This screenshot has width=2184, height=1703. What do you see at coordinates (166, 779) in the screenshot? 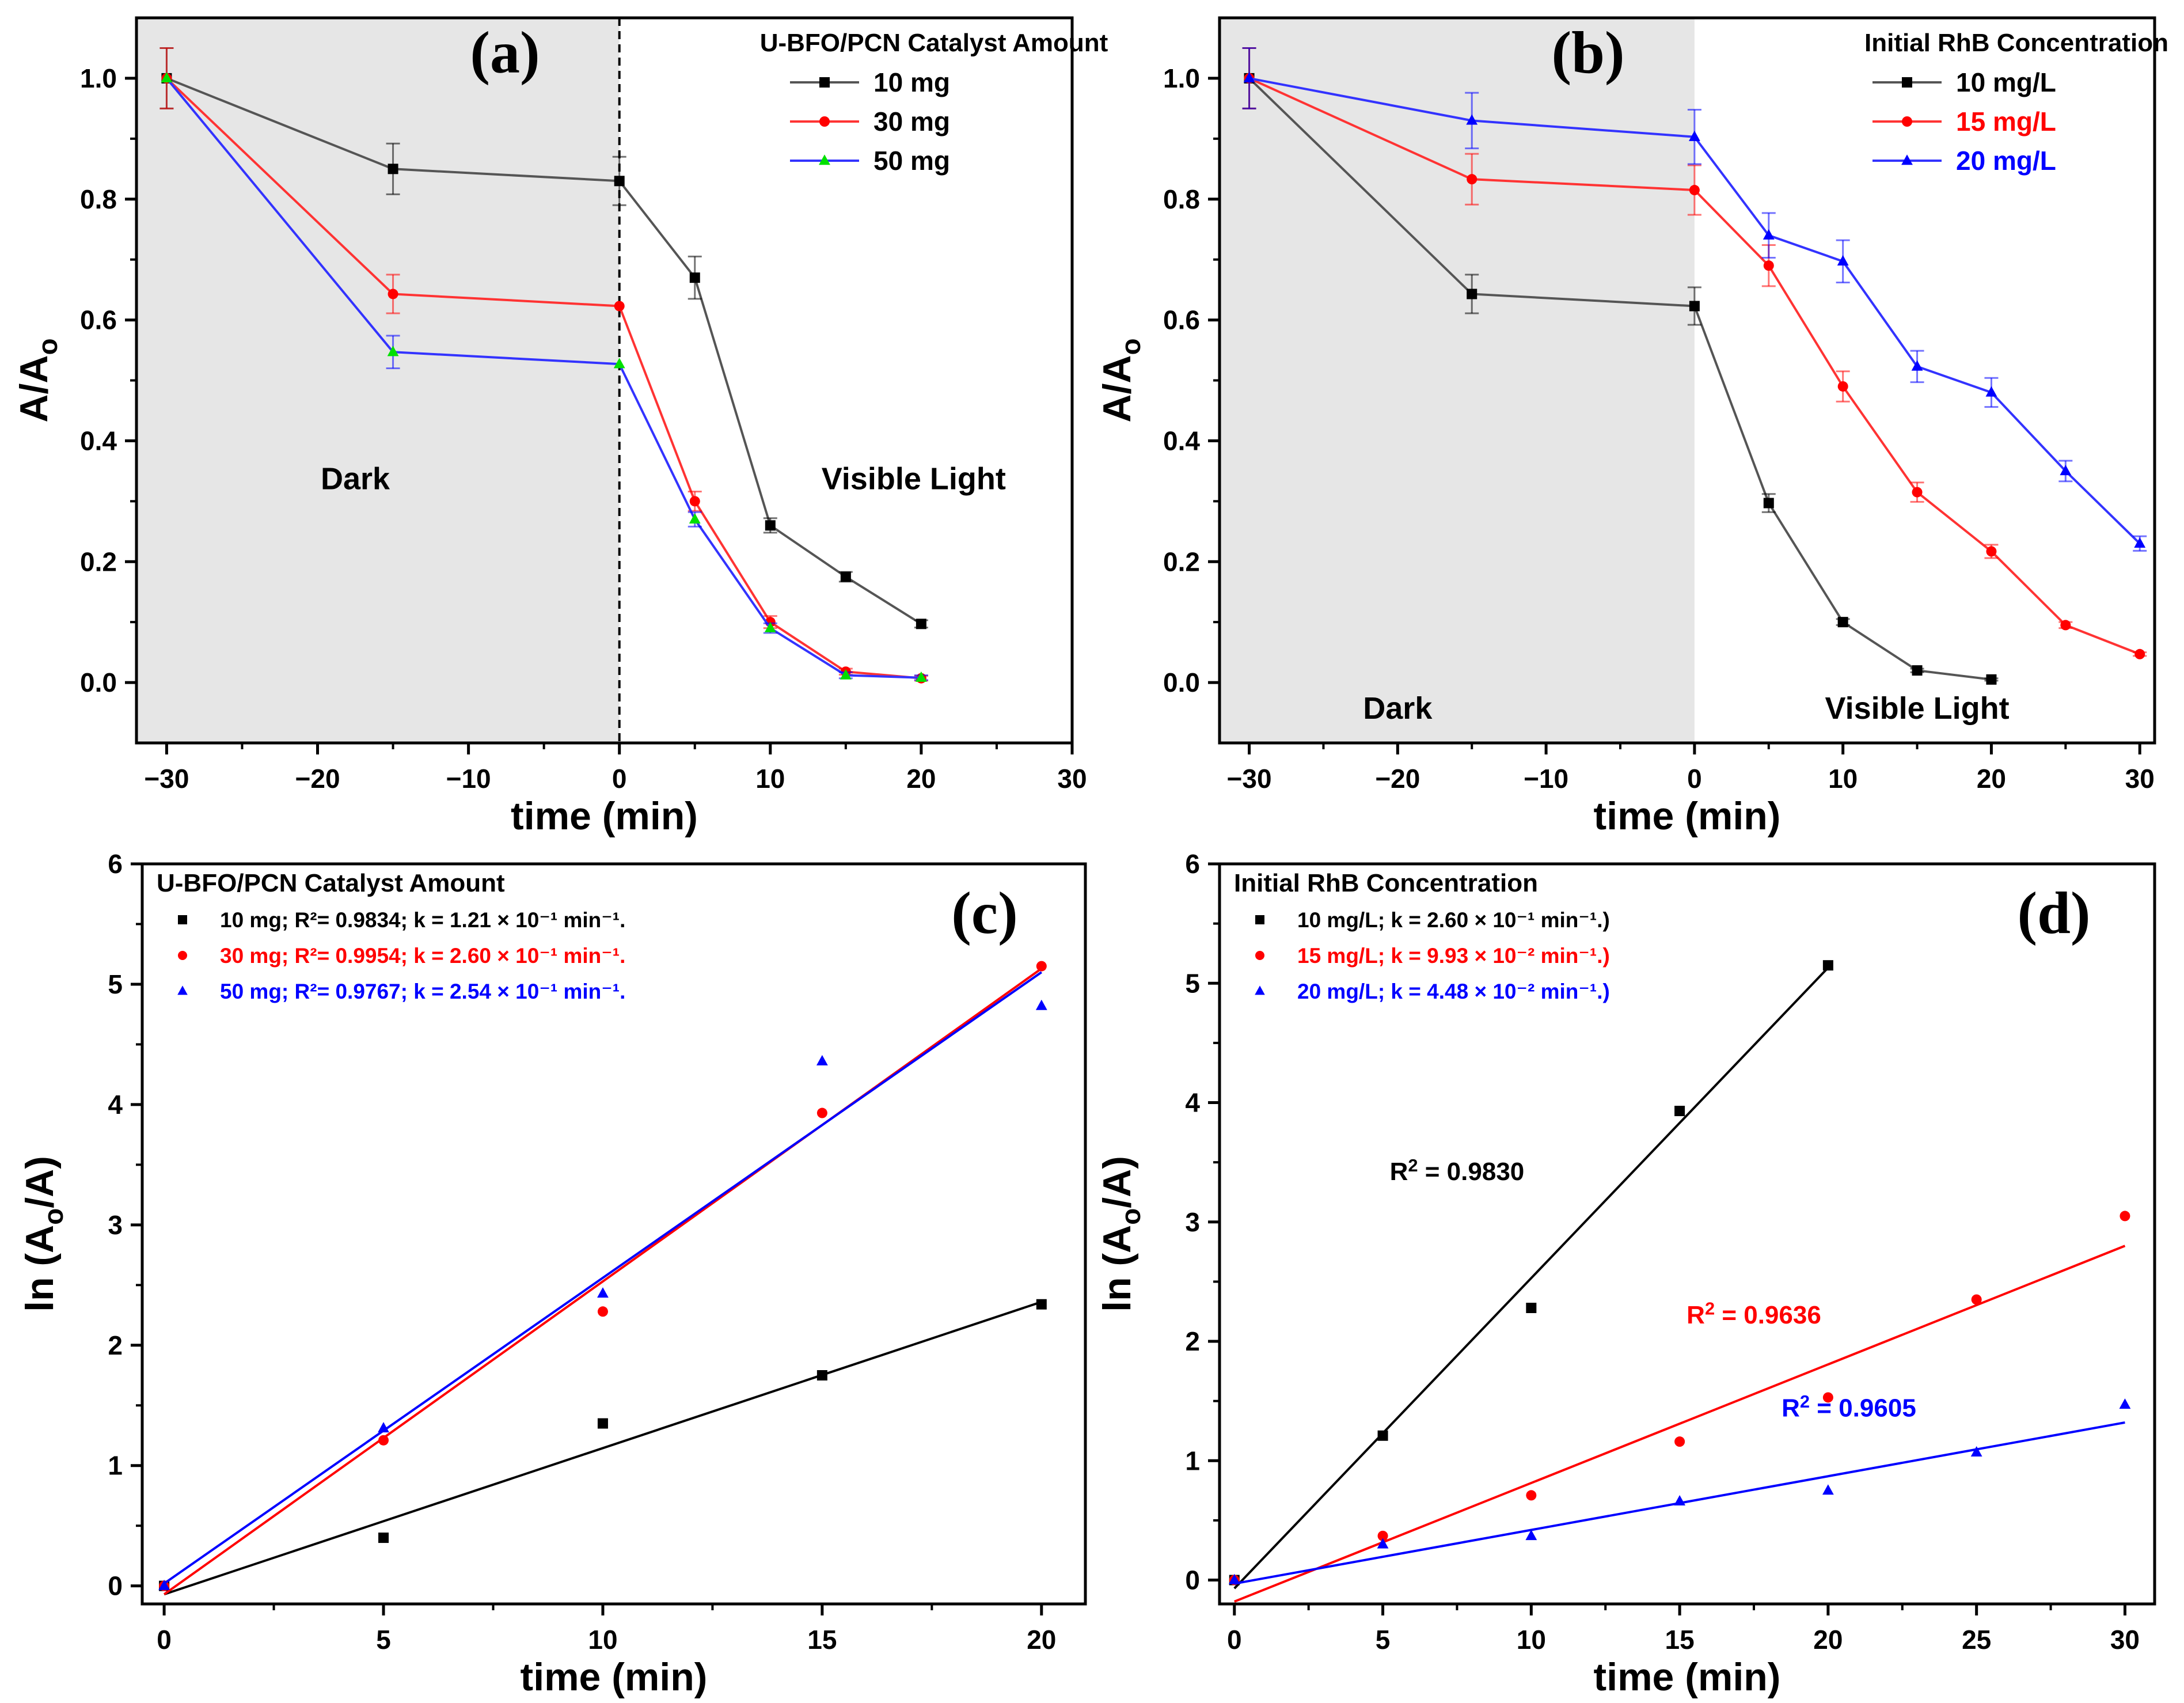
I see `x-tick-label: −30` at bounding box center [166, 779].